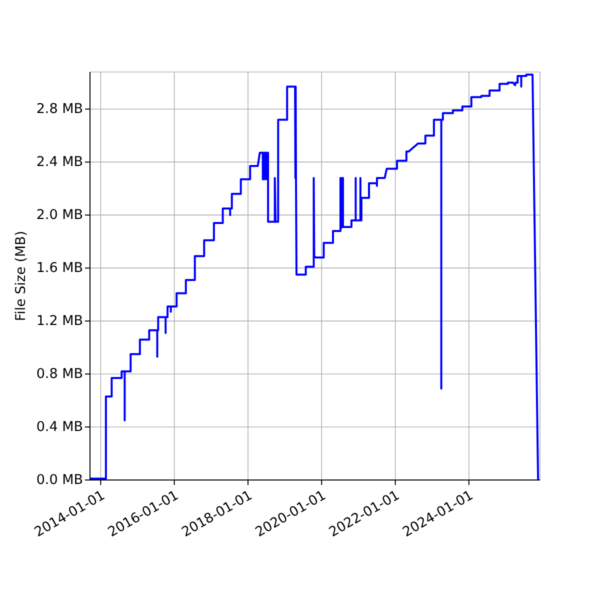  I want to click on y-tick-label: 1.2 MB, so click(59, 321).